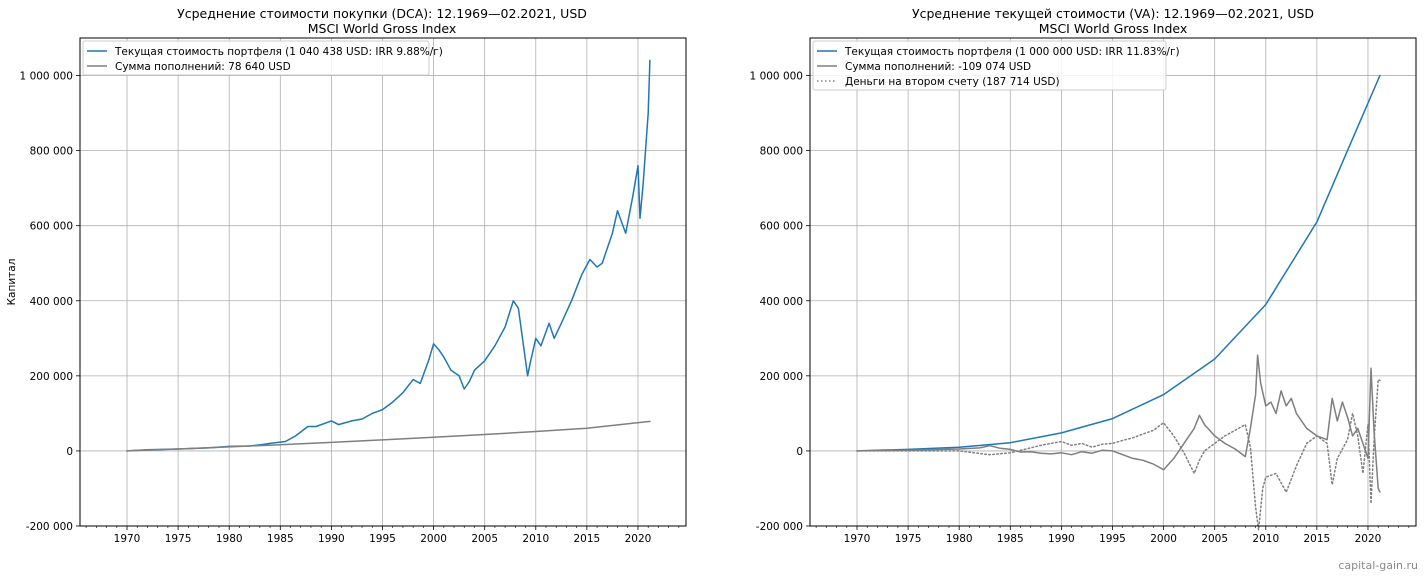 The height and width of the screenshot is (576, 1424). Describe the element at coordinates (938, 67) in the screenshot. I see `legend-label-contributions: Сумма пополнений: -109 074 USD` at that location.